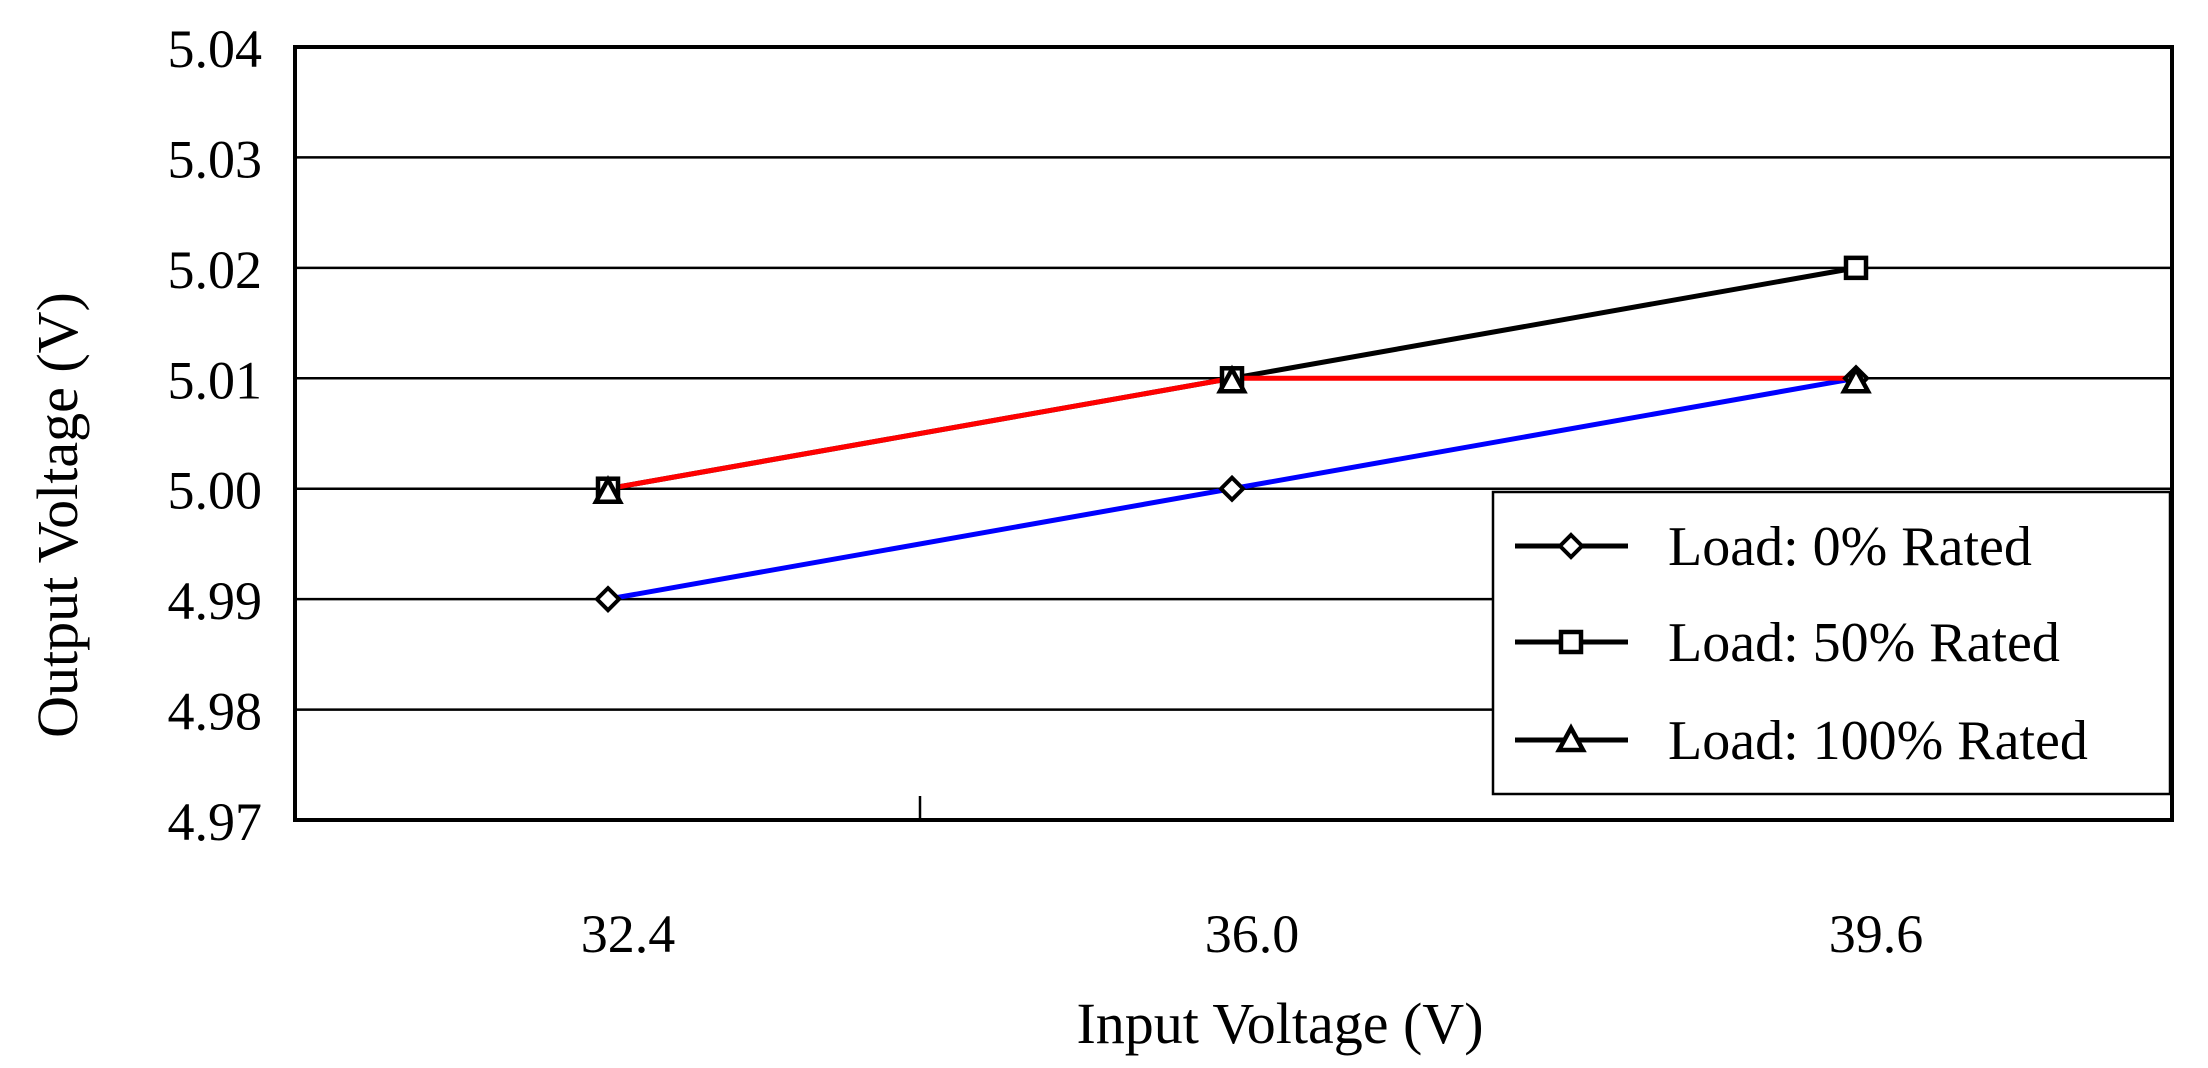 The height and width of the screenshot is (1068, 2208). What do you see at coordinates (215, 270) in the screenshot?
I see `y-tick-label: 5.02` at bounding box center [215, 270].